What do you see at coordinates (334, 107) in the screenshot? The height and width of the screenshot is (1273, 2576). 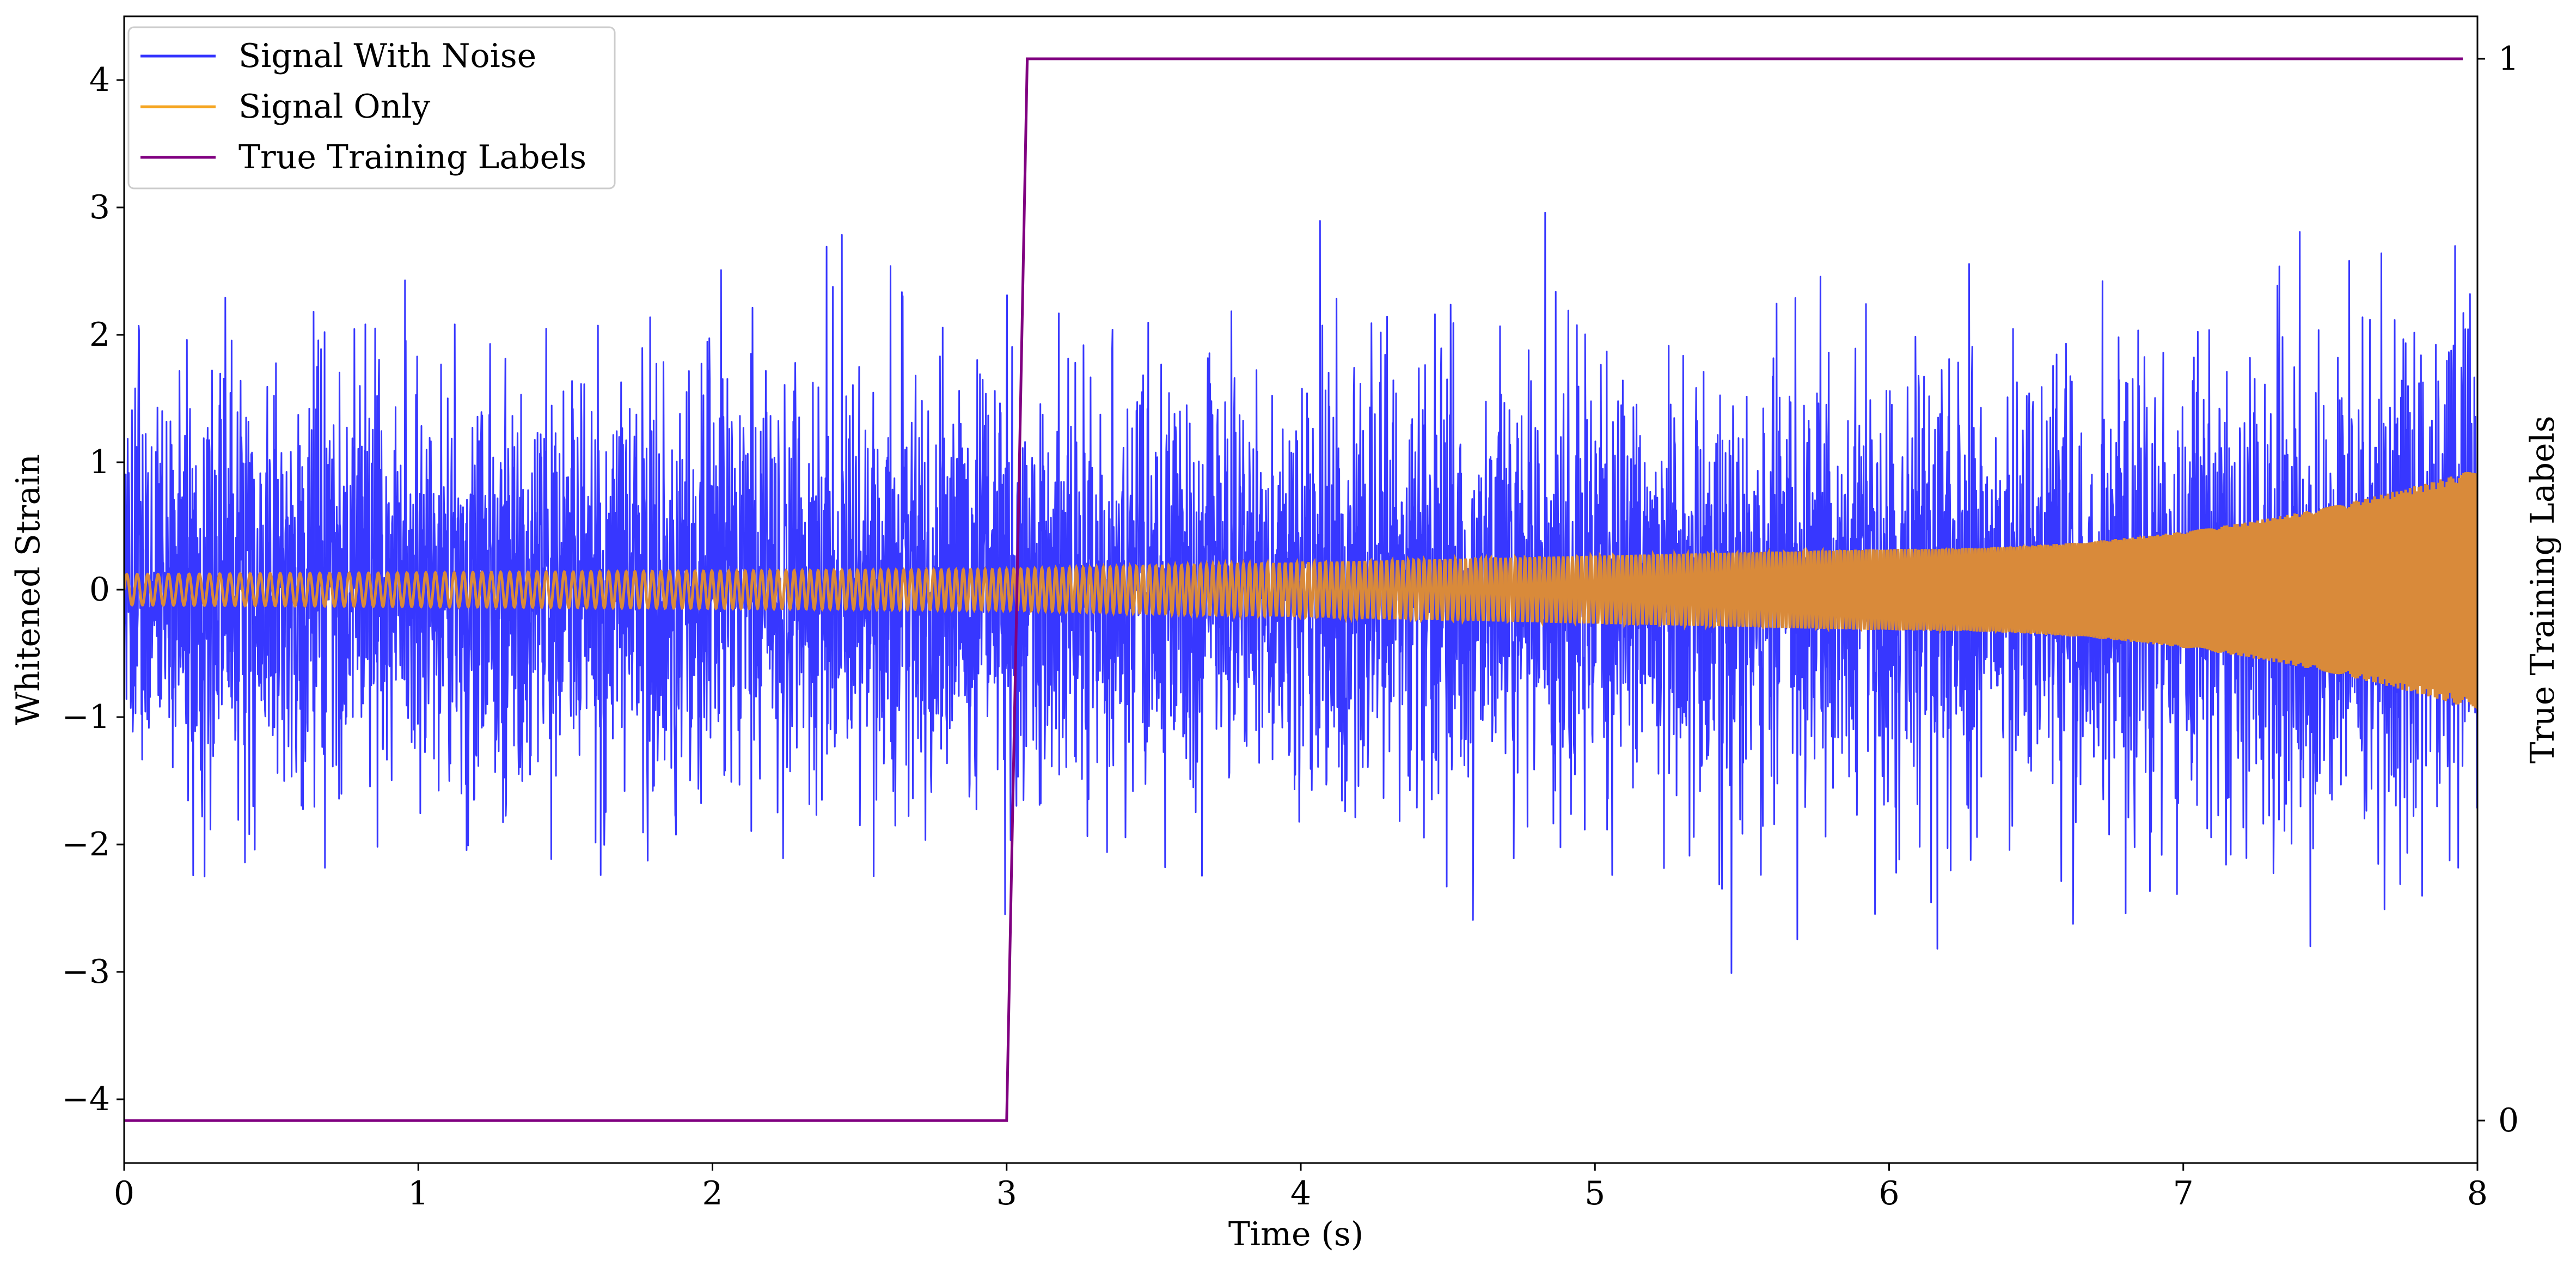 I see `legend-label-signal-only: Signal Only` at bounding box center [334, 107].